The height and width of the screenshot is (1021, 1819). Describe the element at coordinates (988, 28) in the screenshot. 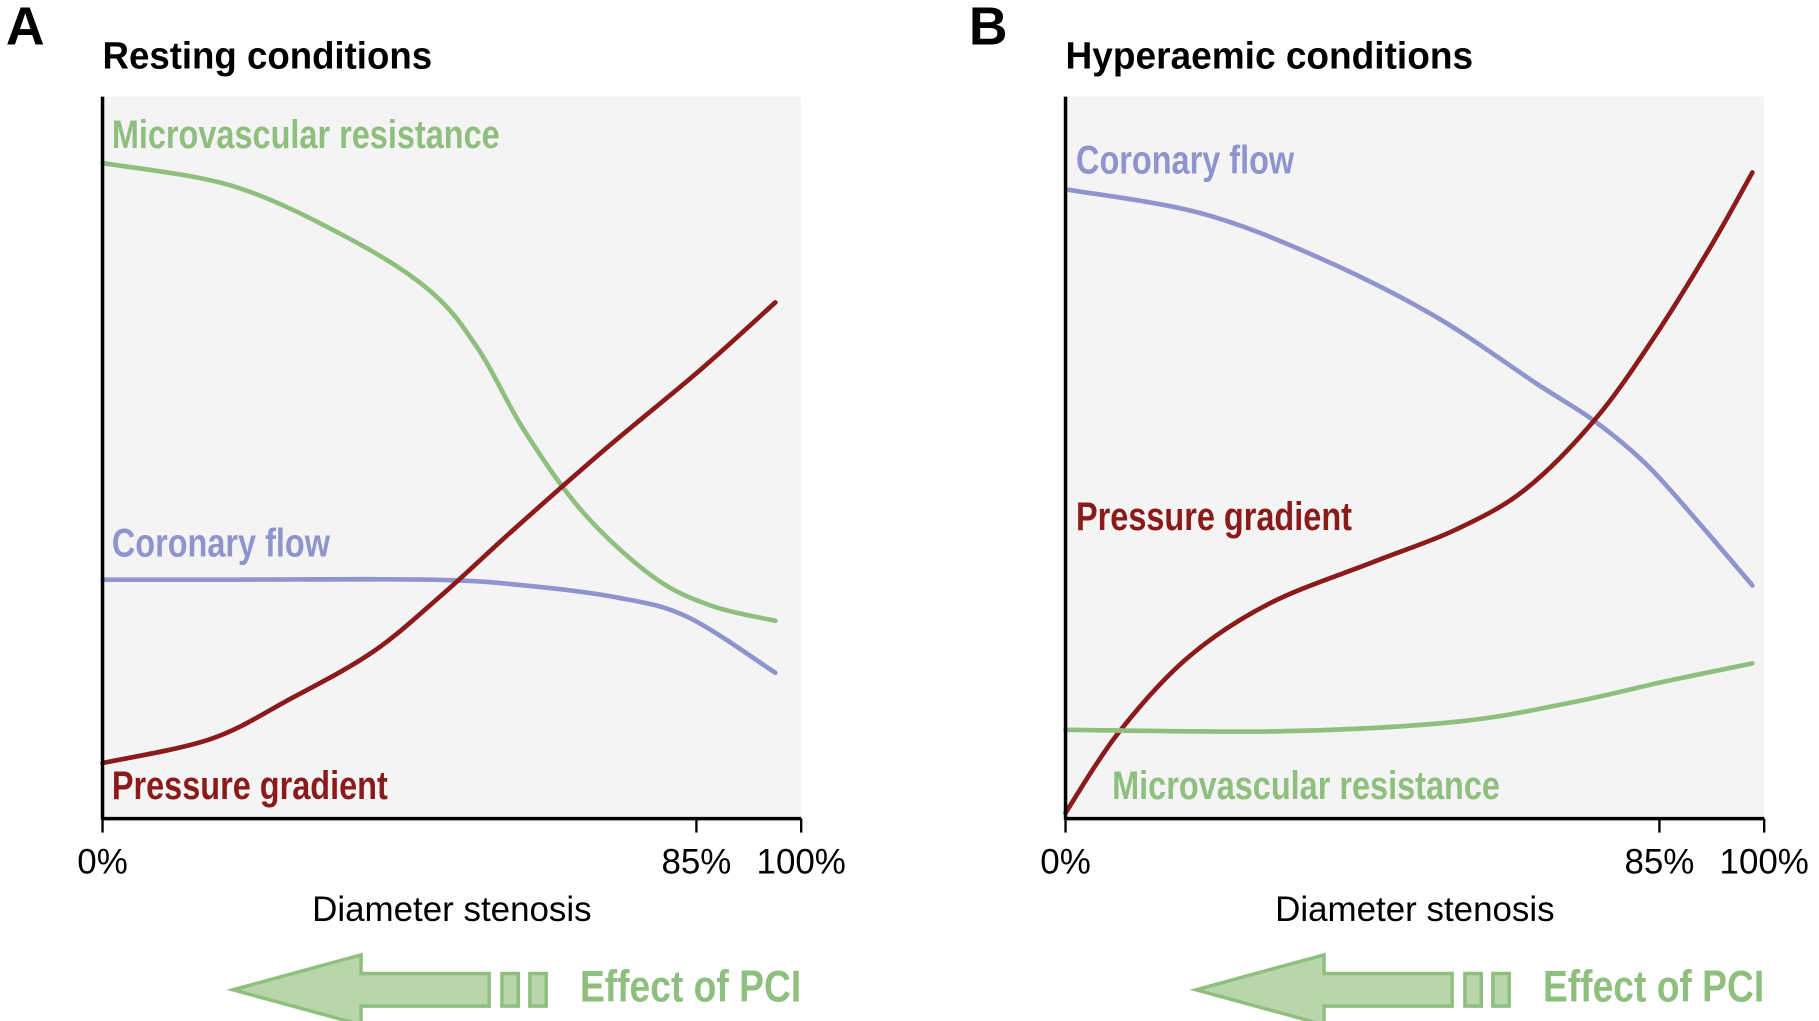

I see `panel-label: B` at that location.